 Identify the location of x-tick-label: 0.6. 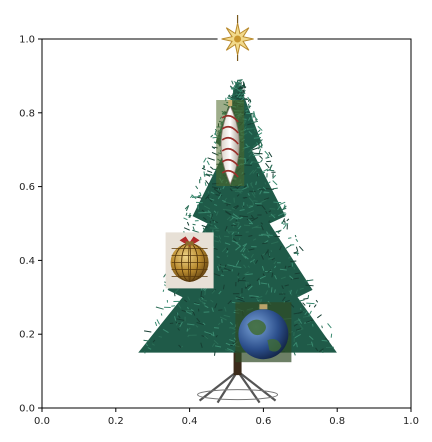
(263, 421).